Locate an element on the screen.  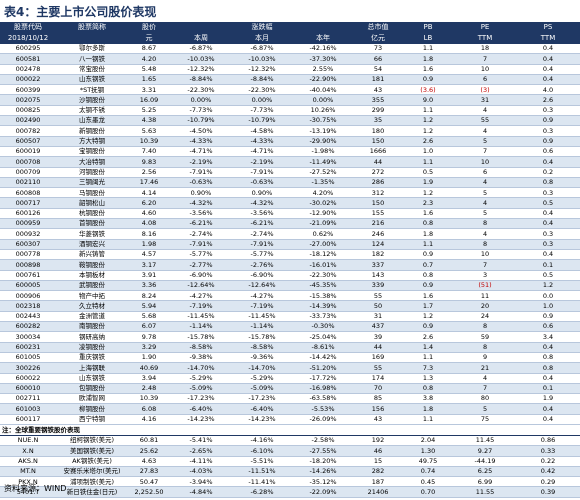
cell: -16.01% is located at coordinates (323, 265).